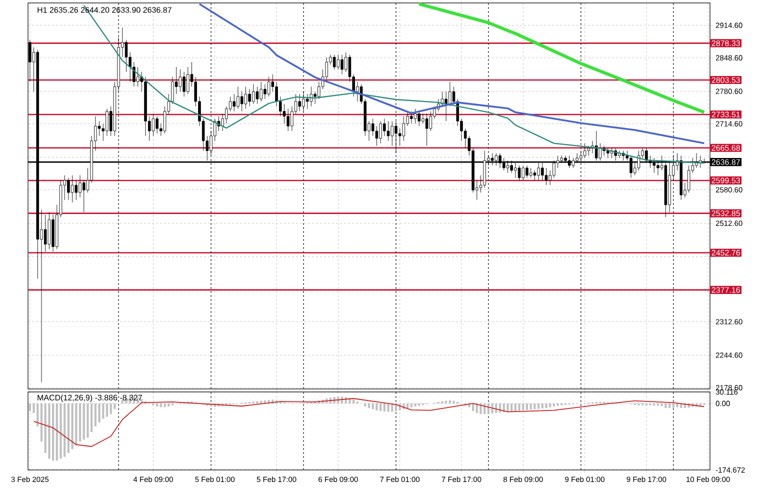 This screenshot has width=781, height=489. Describe the element at coordinates (726, 80) in the screenshot. I see `ref-line-label: 2803.53` at that location.